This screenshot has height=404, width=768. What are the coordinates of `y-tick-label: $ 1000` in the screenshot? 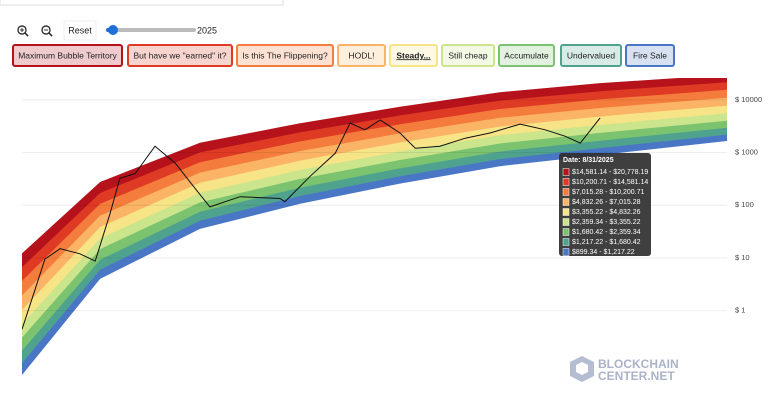 It's located at (746, 152).